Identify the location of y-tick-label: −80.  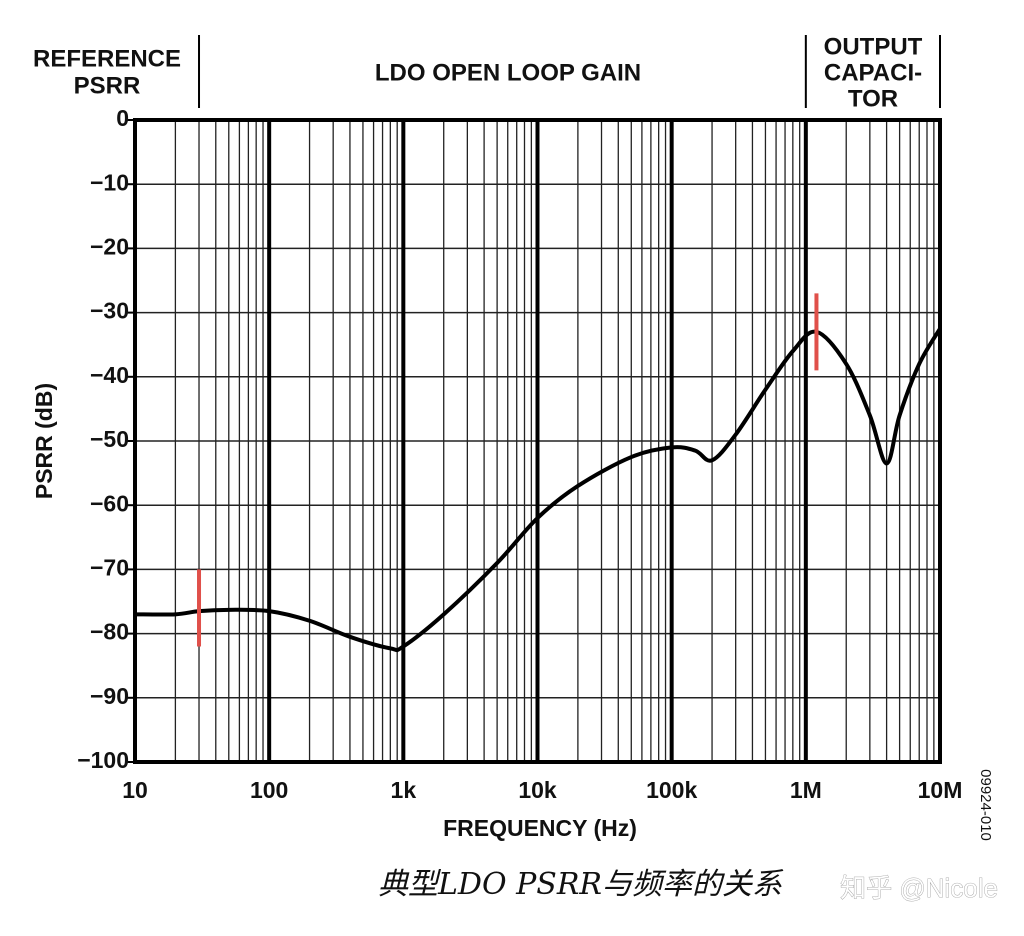
(109, 632).